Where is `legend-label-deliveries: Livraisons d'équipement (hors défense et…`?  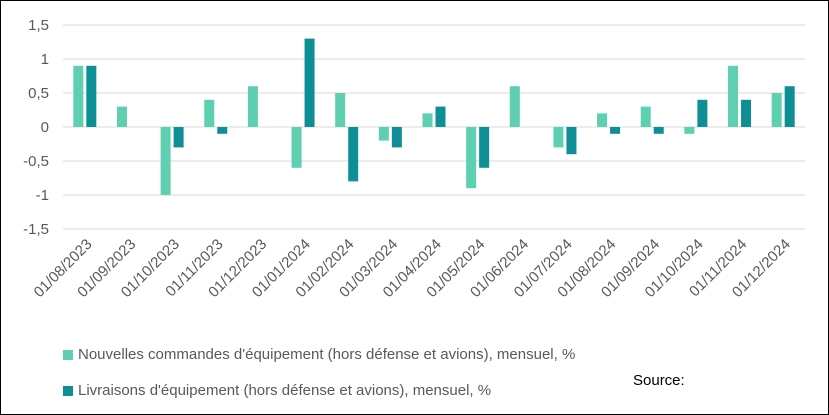
legend-label-deliveries: Livraisons d'équipement (hors défense et… is located at coordinates (285, 390).